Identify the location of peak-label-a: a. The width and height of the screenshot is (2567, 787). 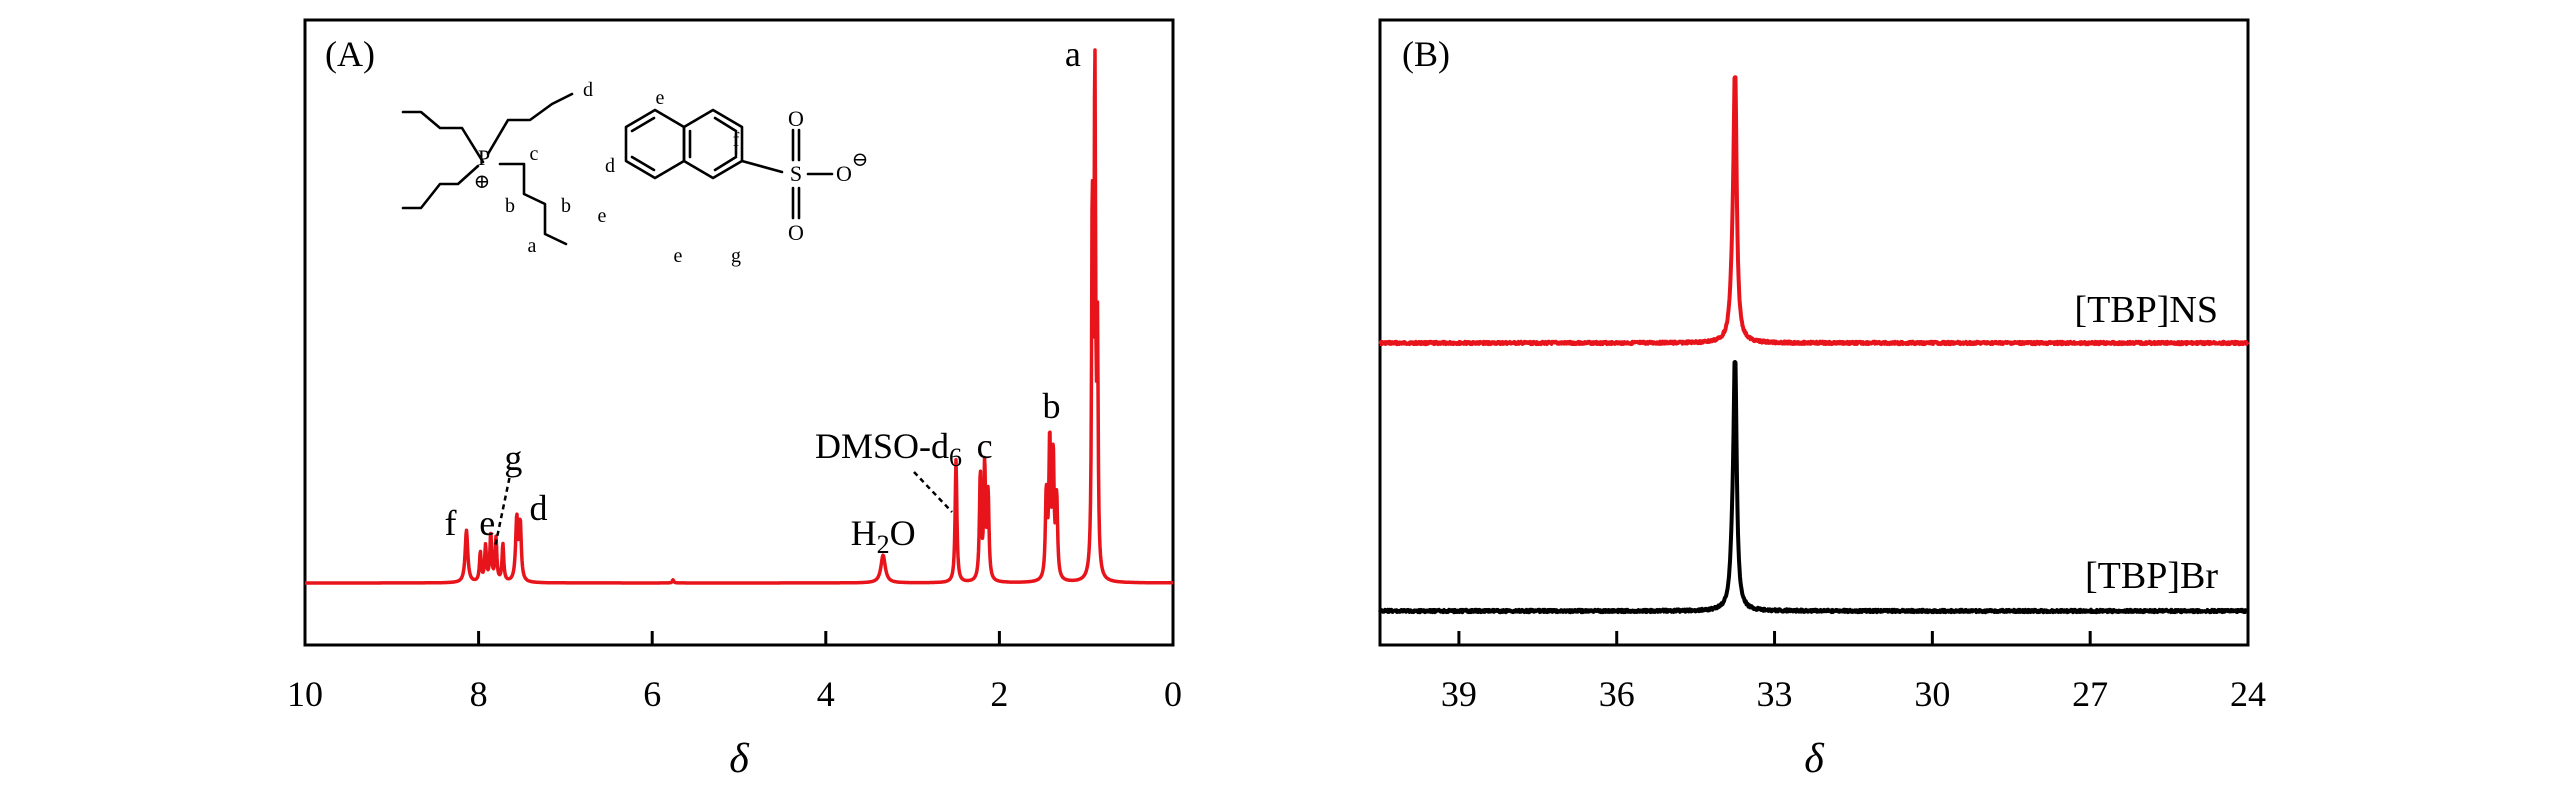
(1073, 54).